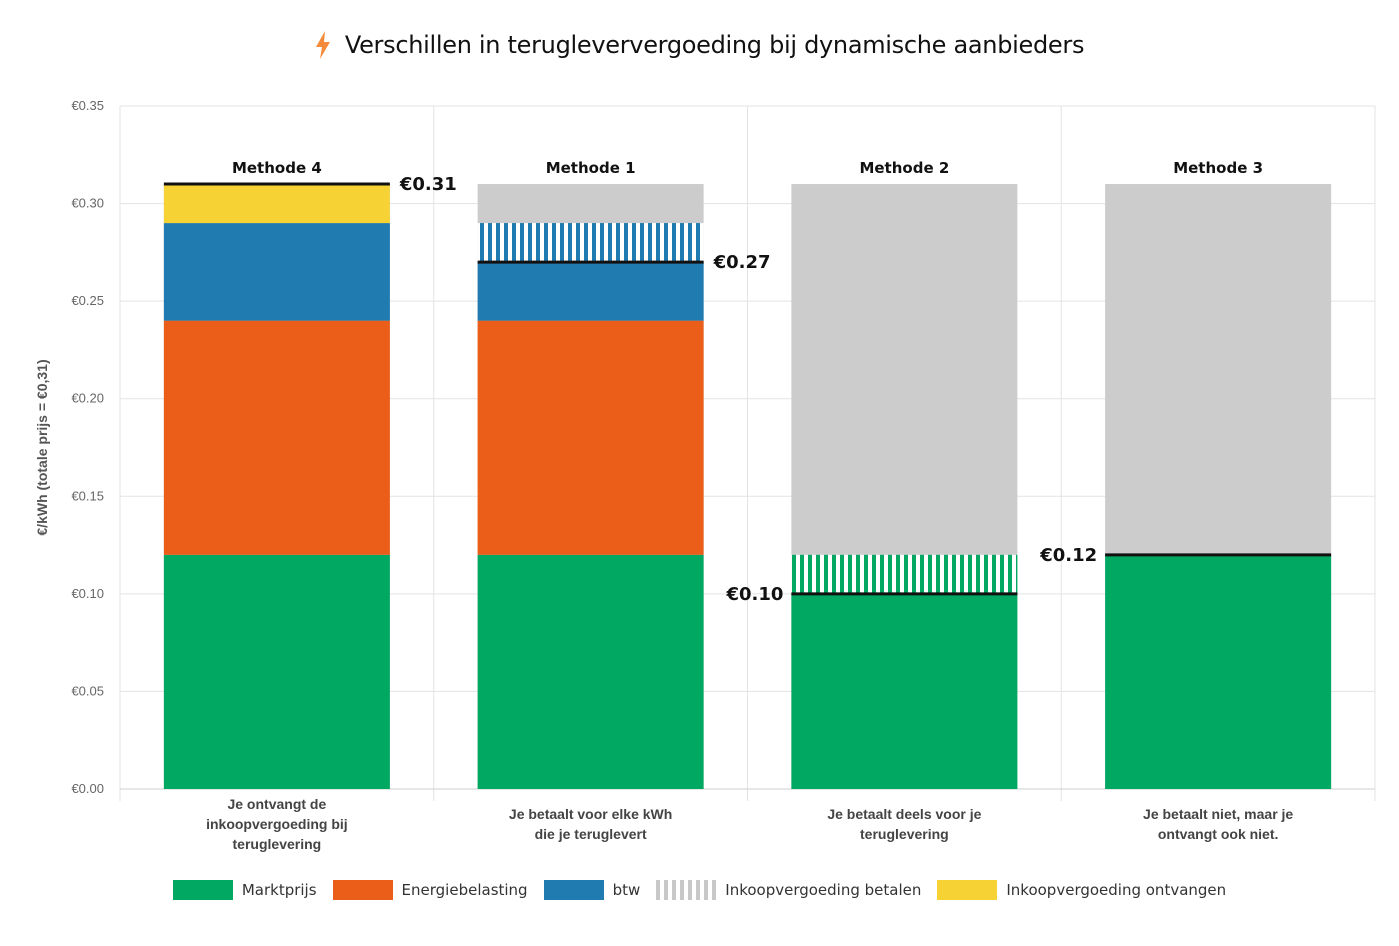 The height and width of the screenshot is (946, 1399). I want to click on result-value-label: €0.27, so click(742, 262).